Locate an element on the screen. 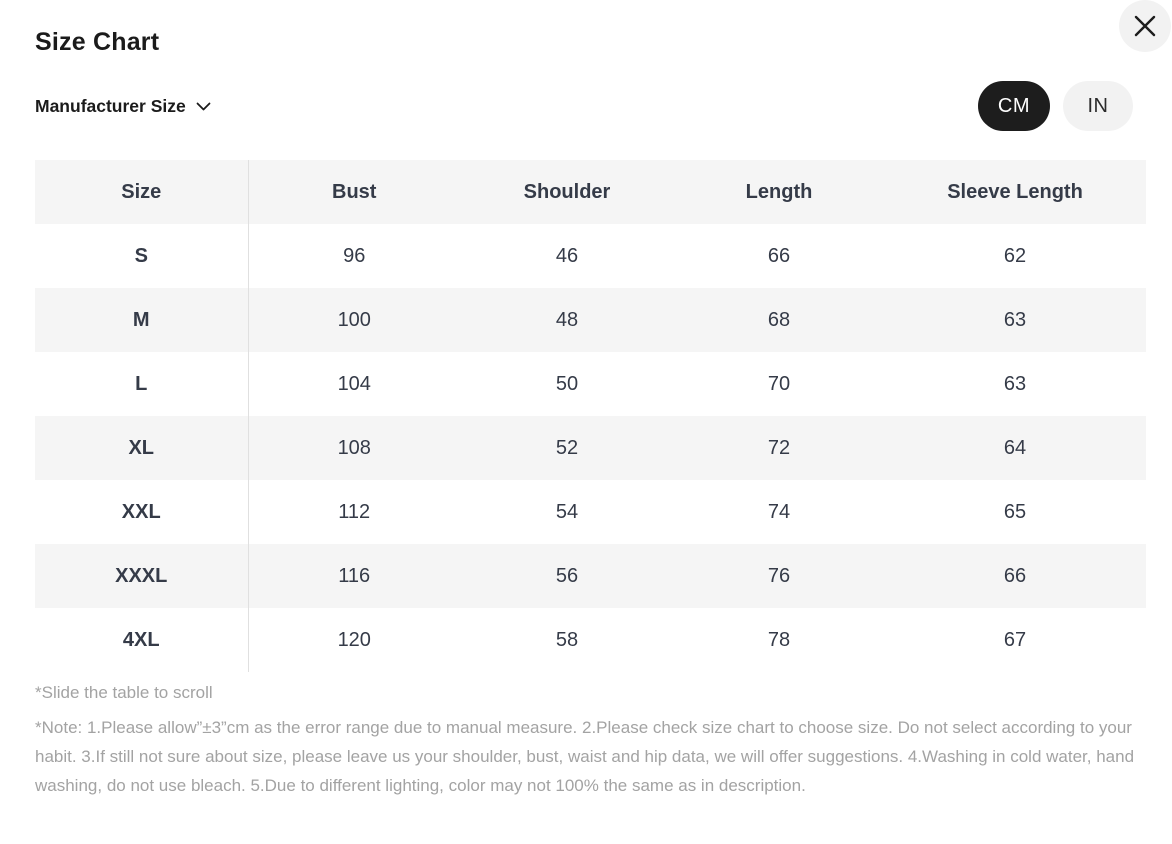  measurement-cell: 50 is located at coordinates (567, 383).